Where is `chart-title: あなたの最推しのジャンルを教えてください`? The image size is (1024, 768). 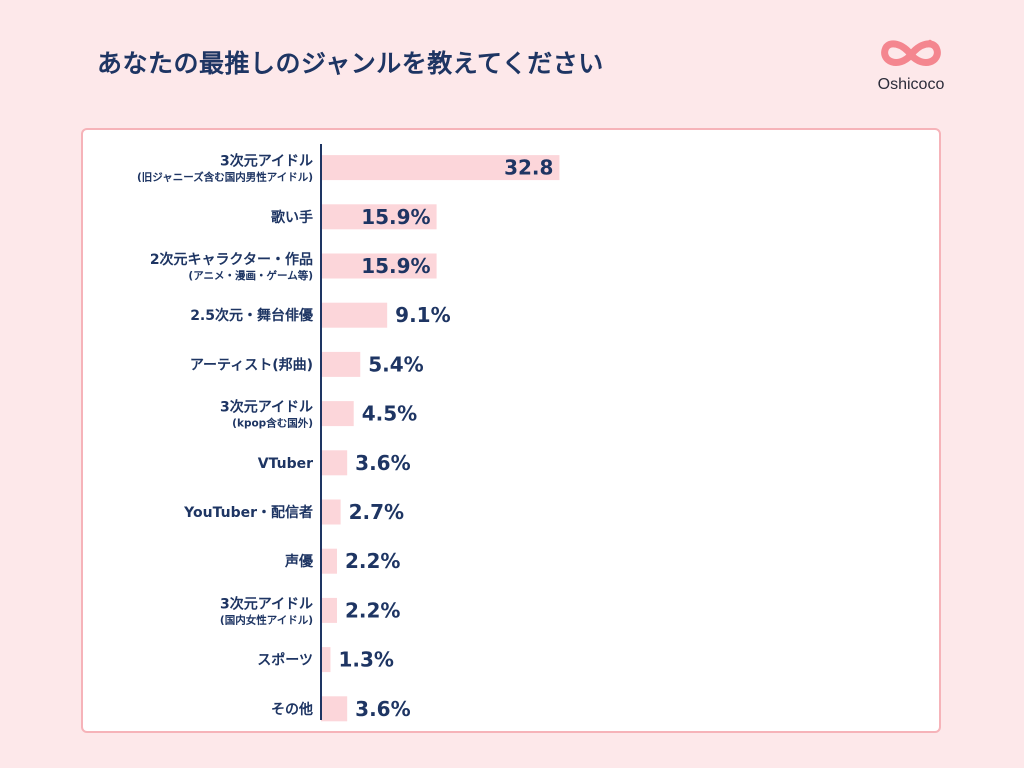
chart-title: あなたの最推しのジャンルを教えてください is located at coordinates (350, 63).